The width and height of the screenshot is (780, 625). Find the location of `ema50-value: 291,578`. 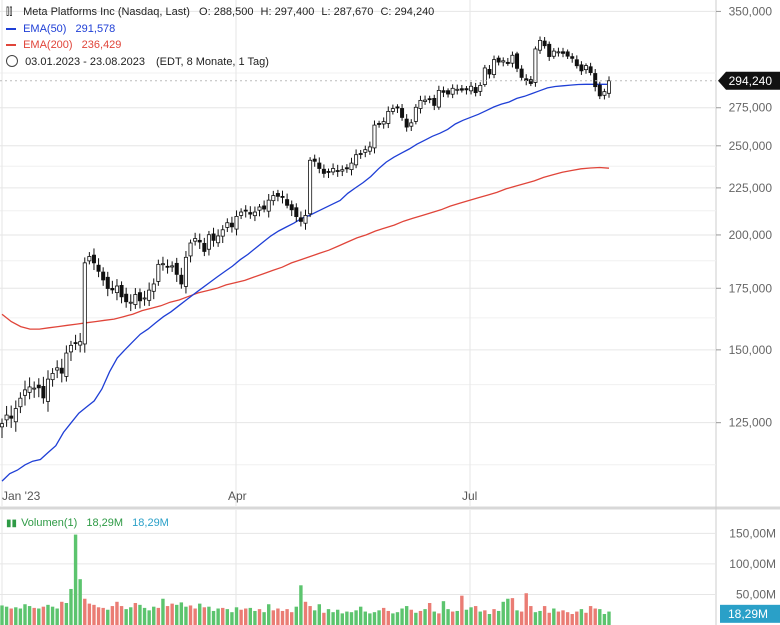

ema50-value: 291,578 is located at coordinates (95, 29).